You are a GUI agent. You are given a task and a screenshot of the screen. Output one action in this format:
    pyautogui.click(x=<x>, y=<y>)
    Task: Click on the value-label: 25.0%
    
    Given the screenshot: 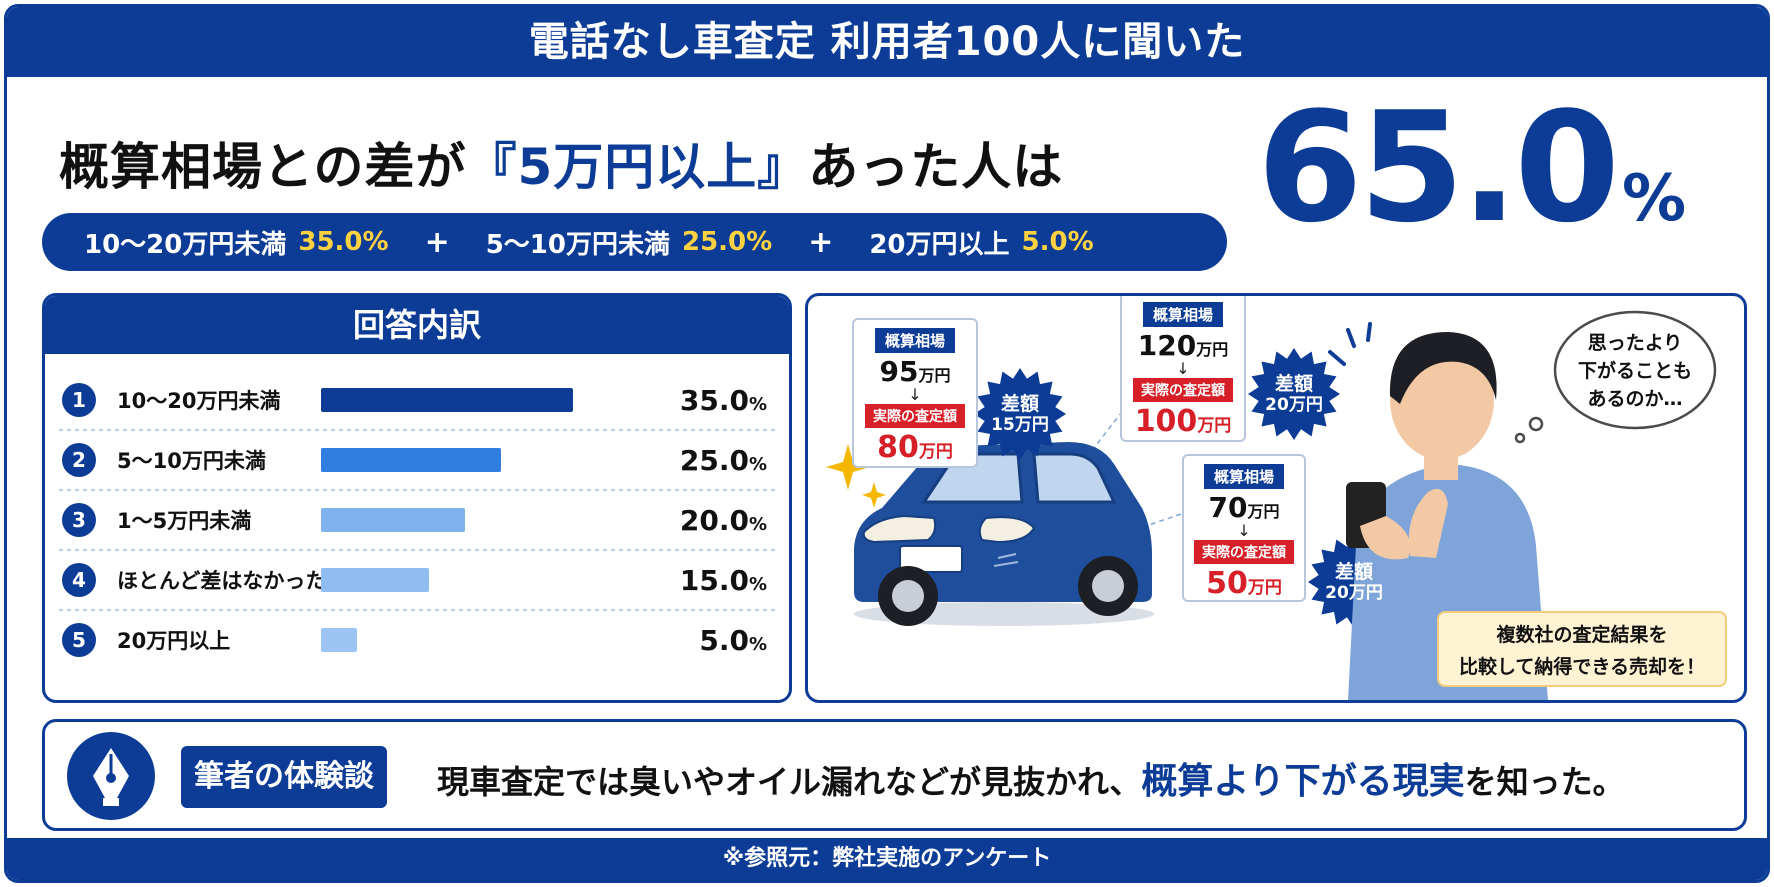 What is the action you would take?
    pyautogui.click(x=723, y=460)
    